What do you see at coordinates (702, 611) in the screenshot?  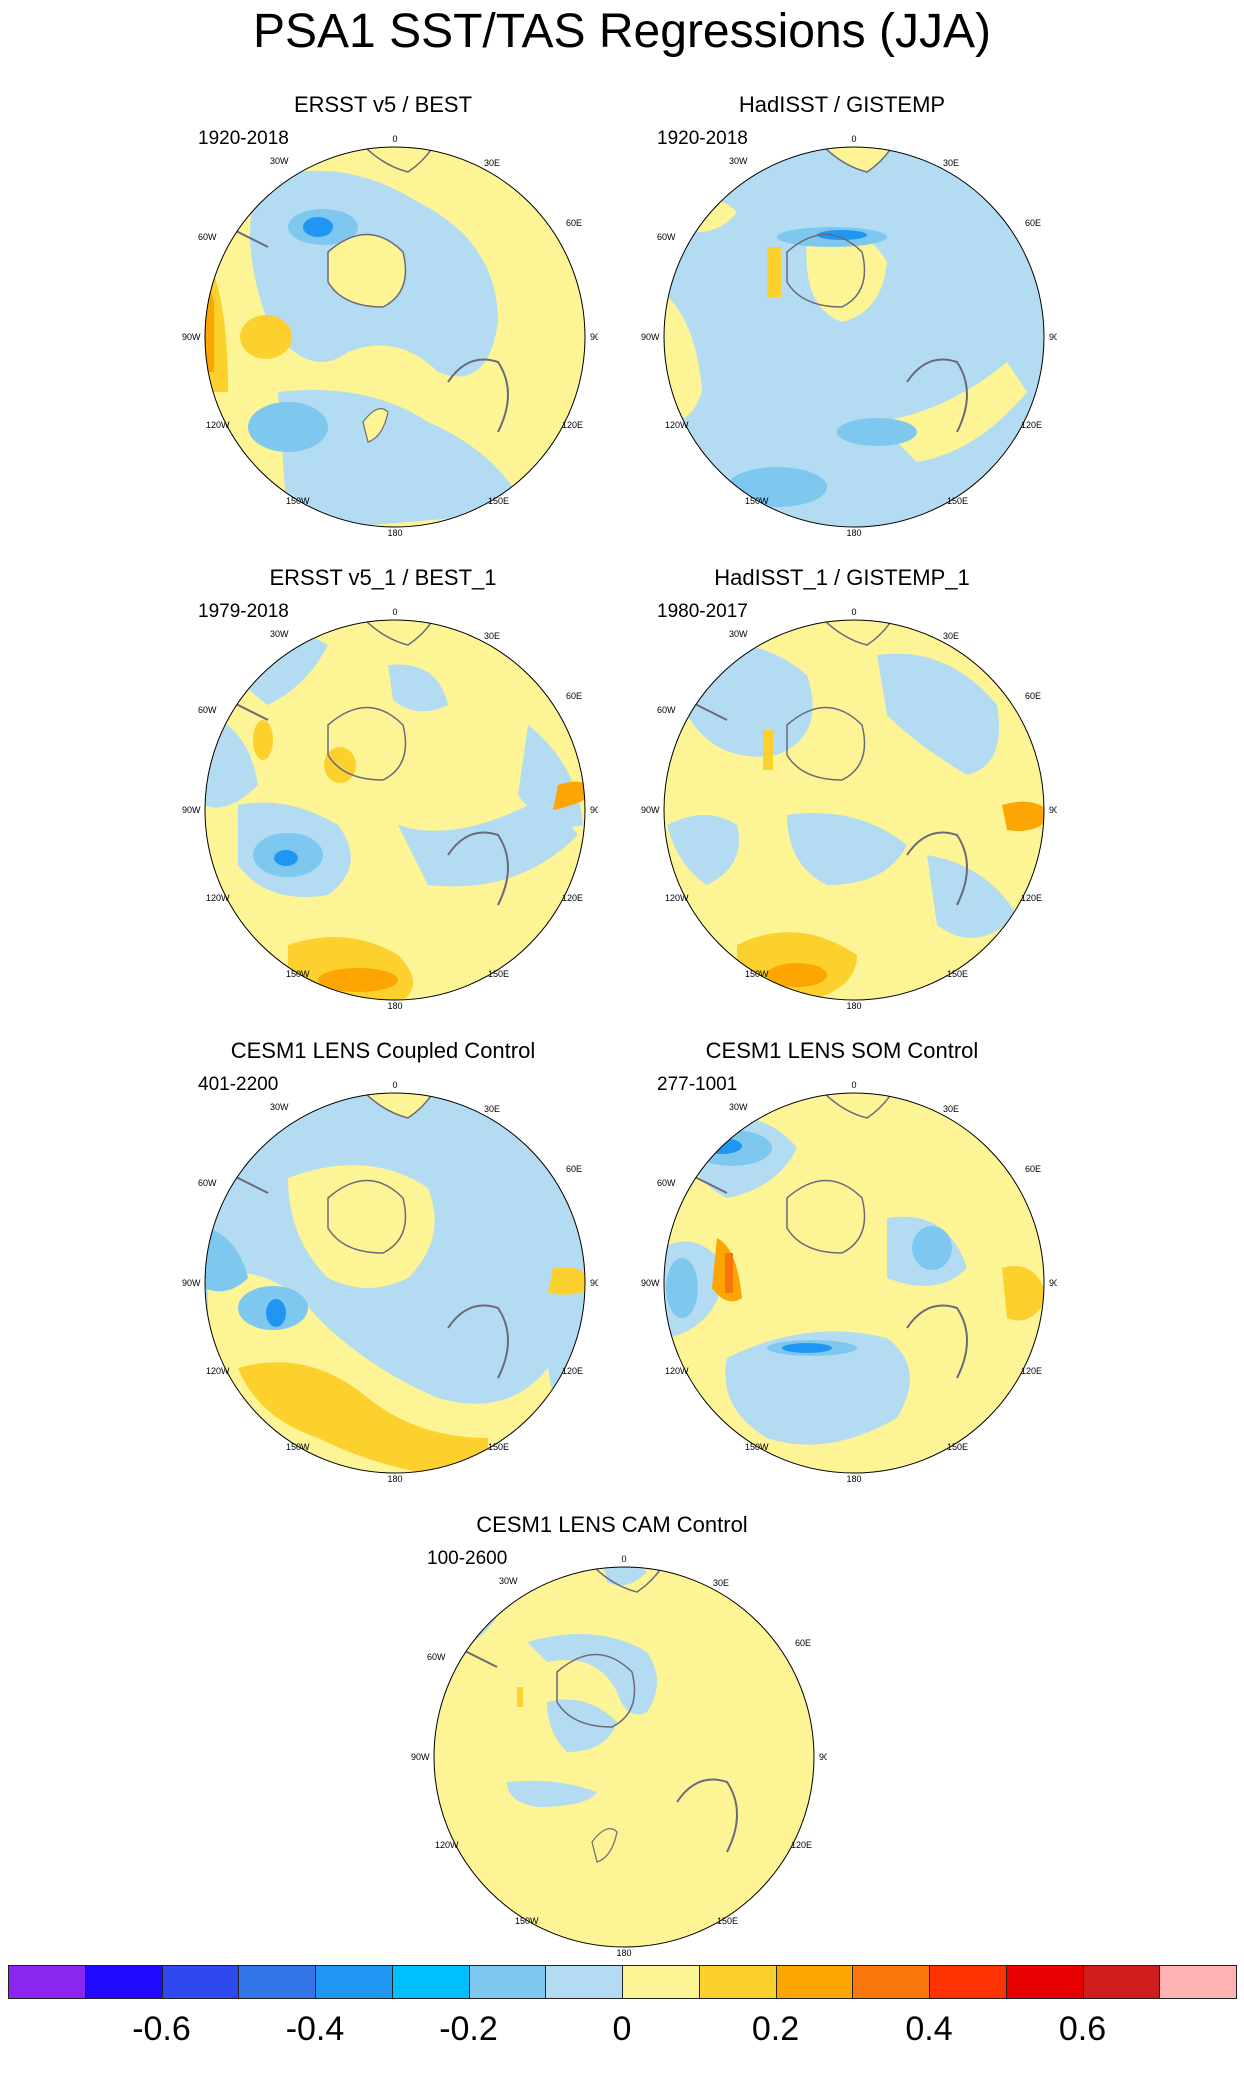 I see `panel-period: 1980-2017` at bounding box center [702, 611].